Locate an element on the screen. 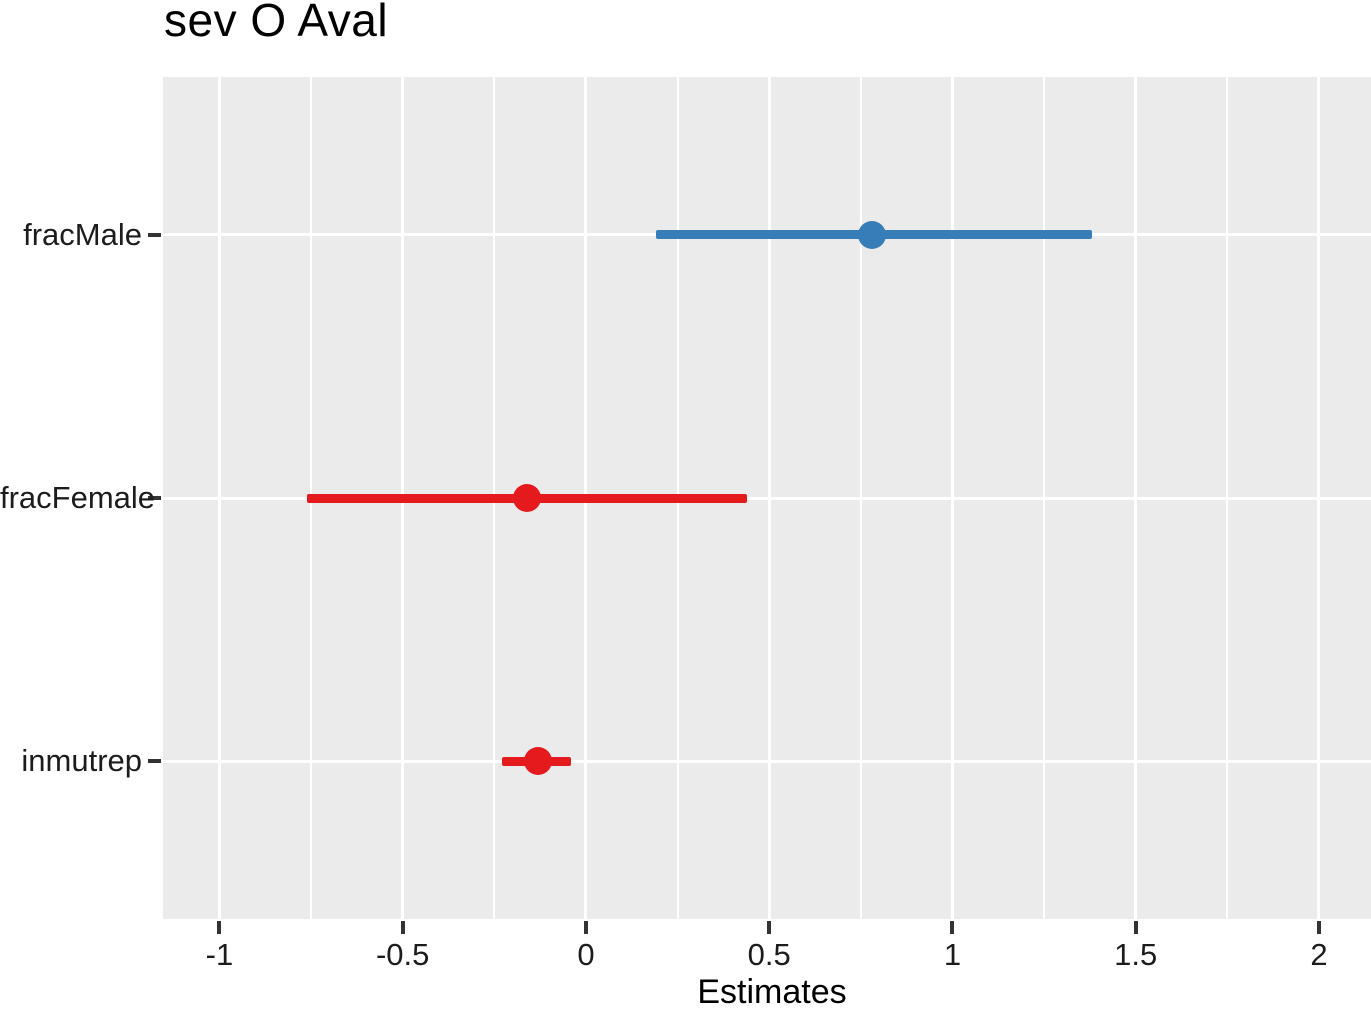  x-axis-title: Estimates is located at coordinates (772, 992).